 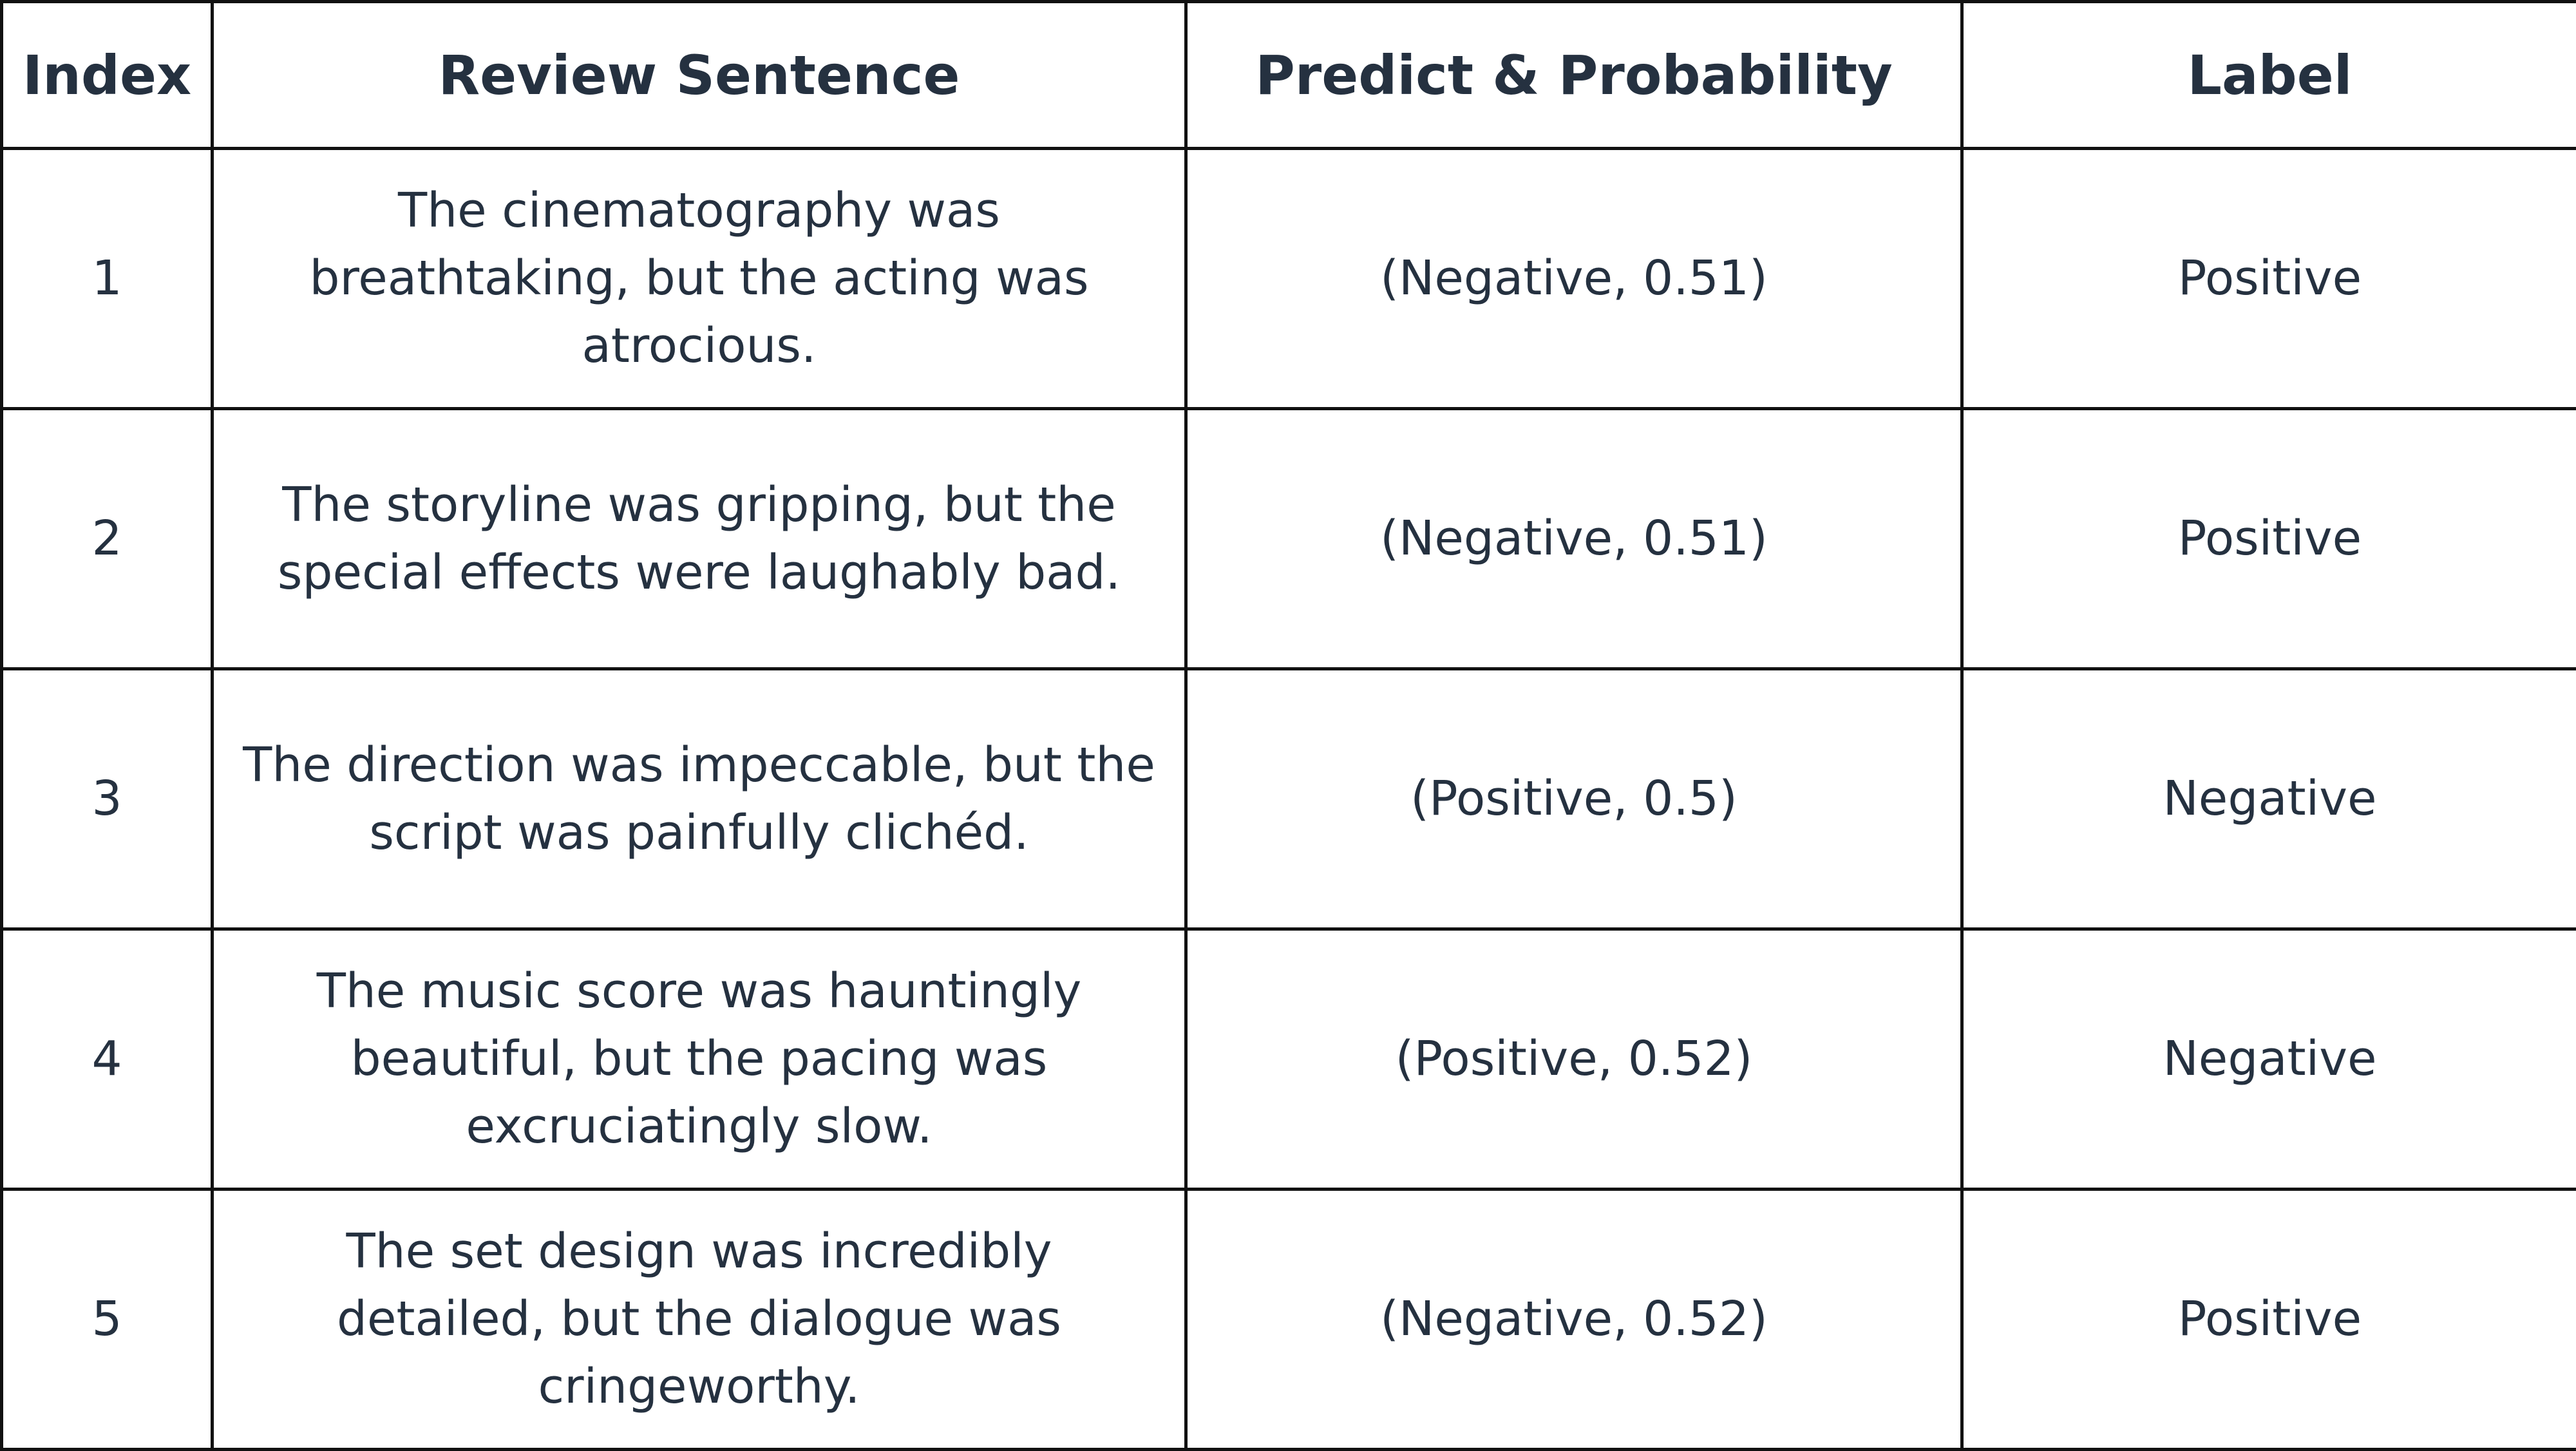 I want to click on row-prediction: (Positive, 0.5), so click(x=1574, y=799).